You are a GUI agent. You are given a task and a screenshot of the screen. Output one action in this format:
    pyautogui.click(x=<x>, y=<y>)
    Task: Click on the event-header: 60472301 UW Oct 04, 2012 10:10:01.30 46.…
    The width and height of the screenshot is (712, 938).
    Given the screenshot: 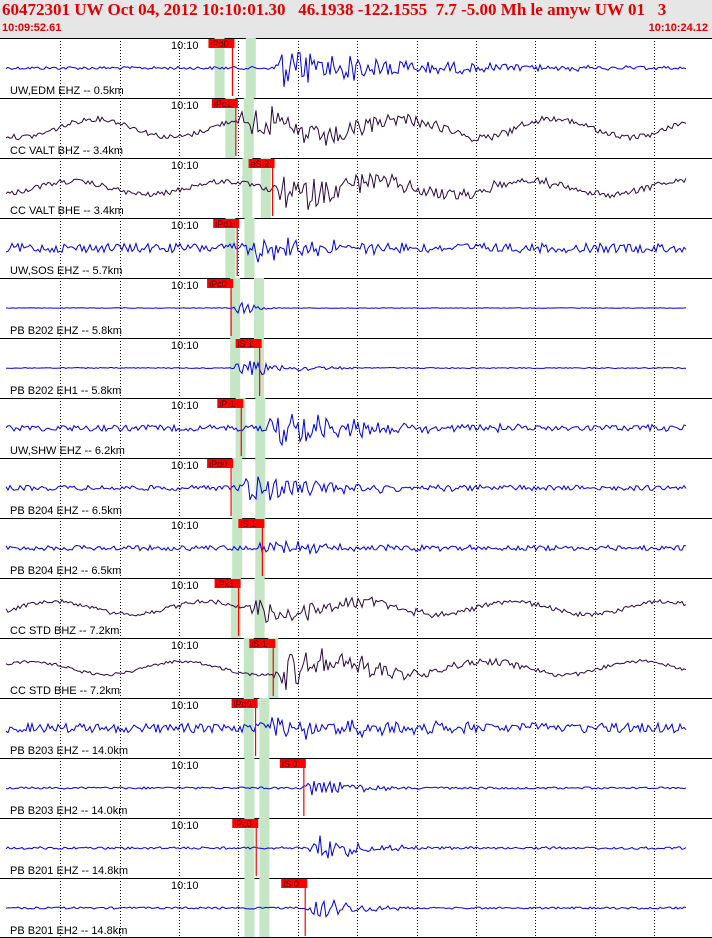 What is the action you would take?
    pyautogui.click(x=356, y=19)
    